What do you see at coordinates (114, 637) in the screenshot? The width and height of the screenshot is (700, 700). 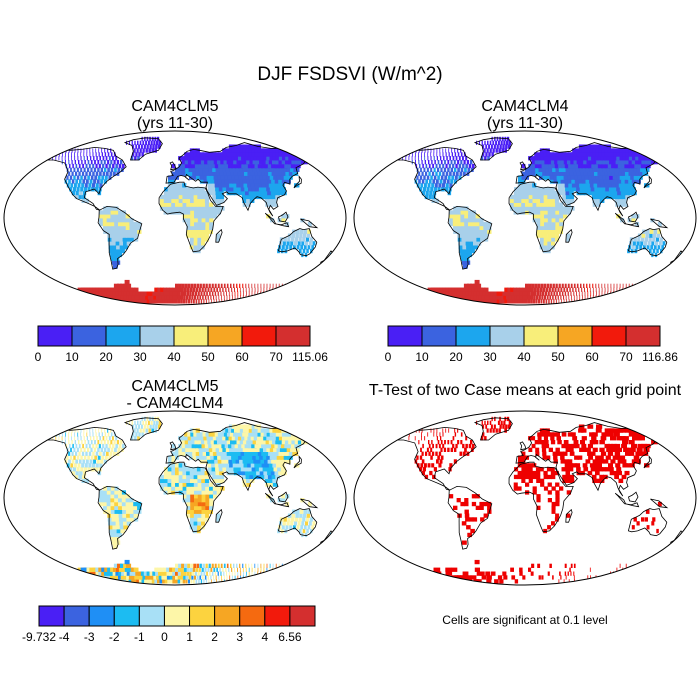 I see `colorbar-tick-label: -2` at bounding box center [114, 637].